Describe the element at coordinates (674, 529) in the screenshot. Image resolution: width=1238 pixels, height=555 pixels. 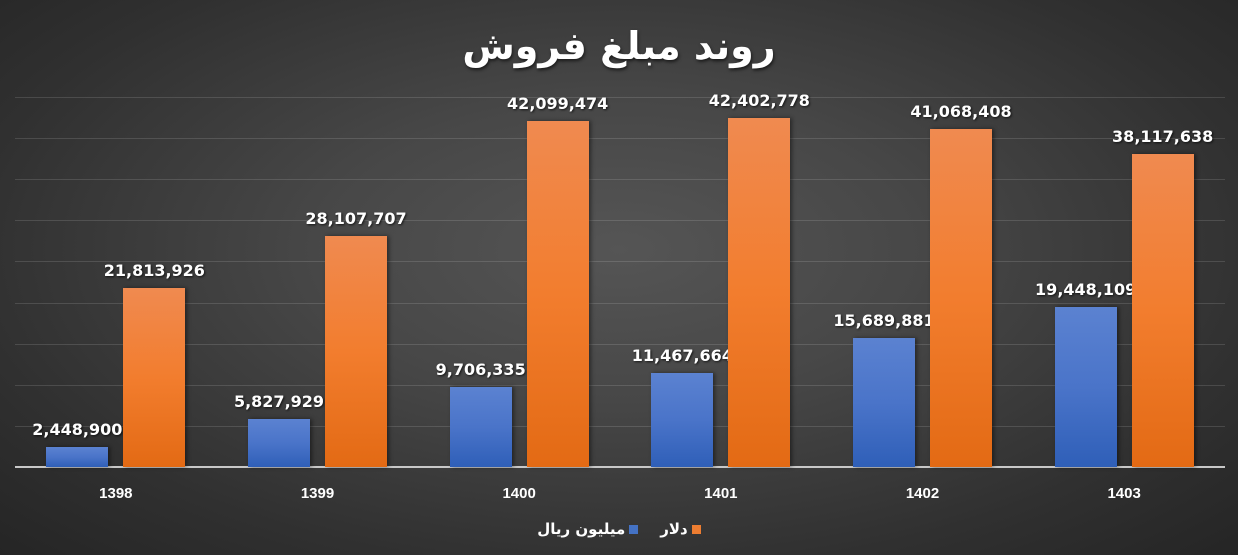
I see `legend-label: دلار` at that location.